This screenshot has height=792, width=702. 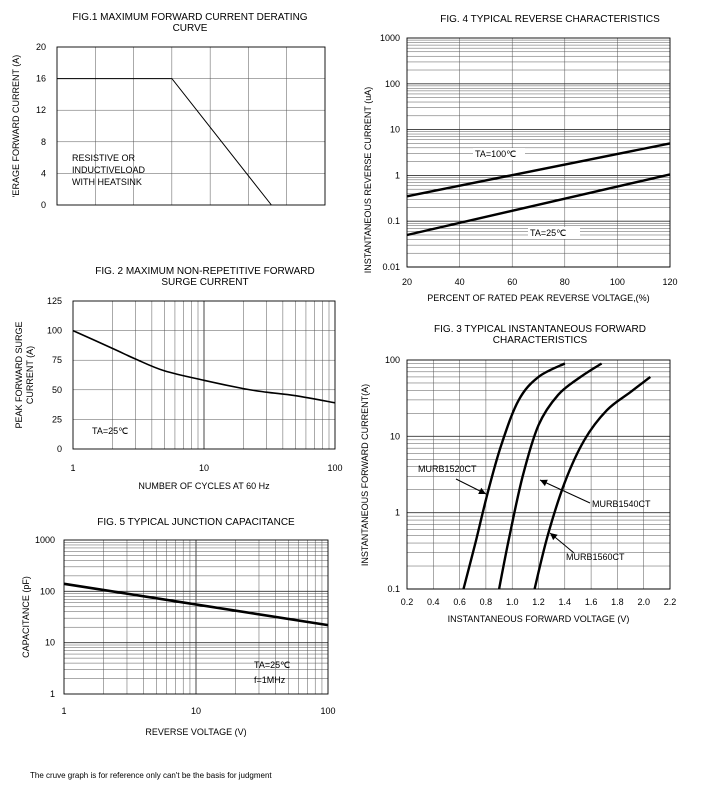 I want to click on fig2-ylabel: PEAK FORWARD SURGE, so click(x=19, y=374).